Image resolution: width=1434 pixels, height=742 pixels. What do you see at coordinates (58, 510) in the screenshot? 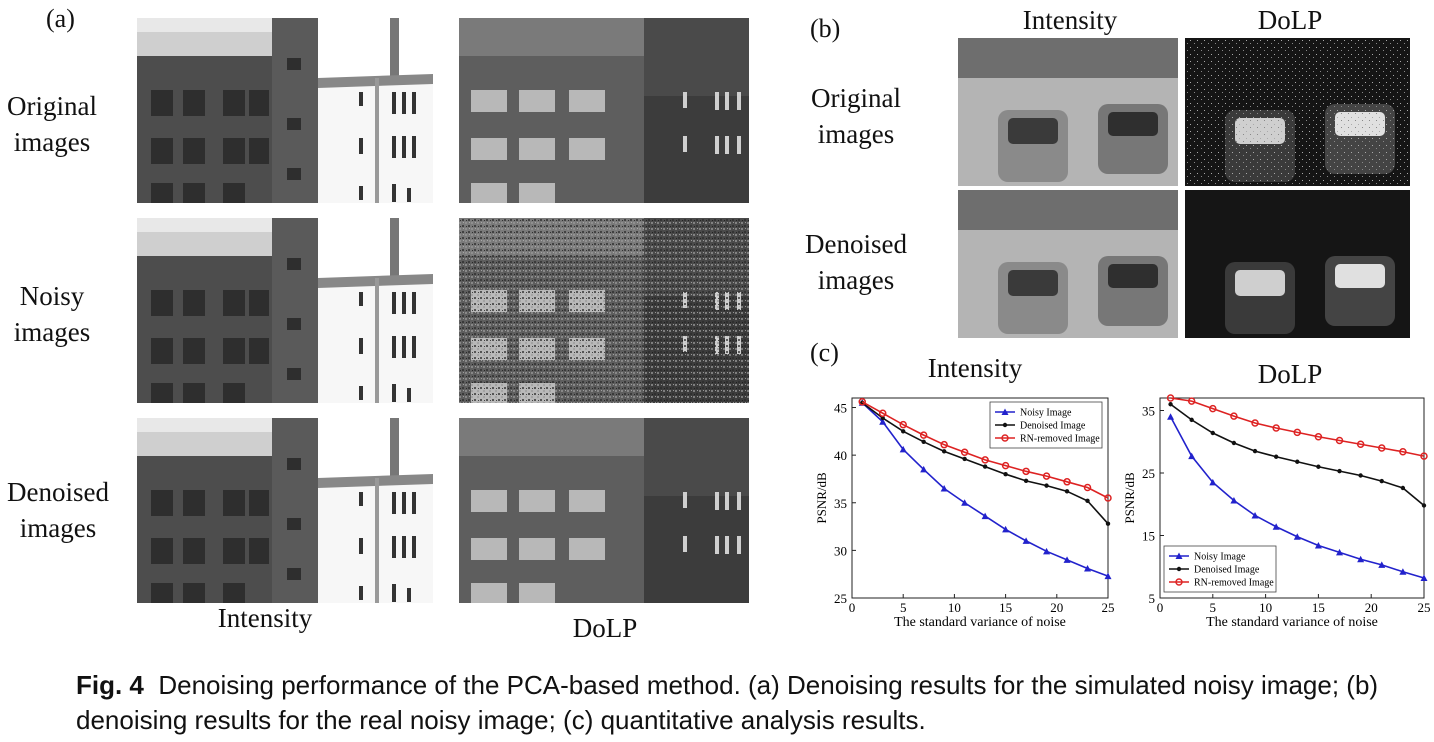
I see `panel-a-row-label-denoised: Denoised images` at bounding box center [58, 510].